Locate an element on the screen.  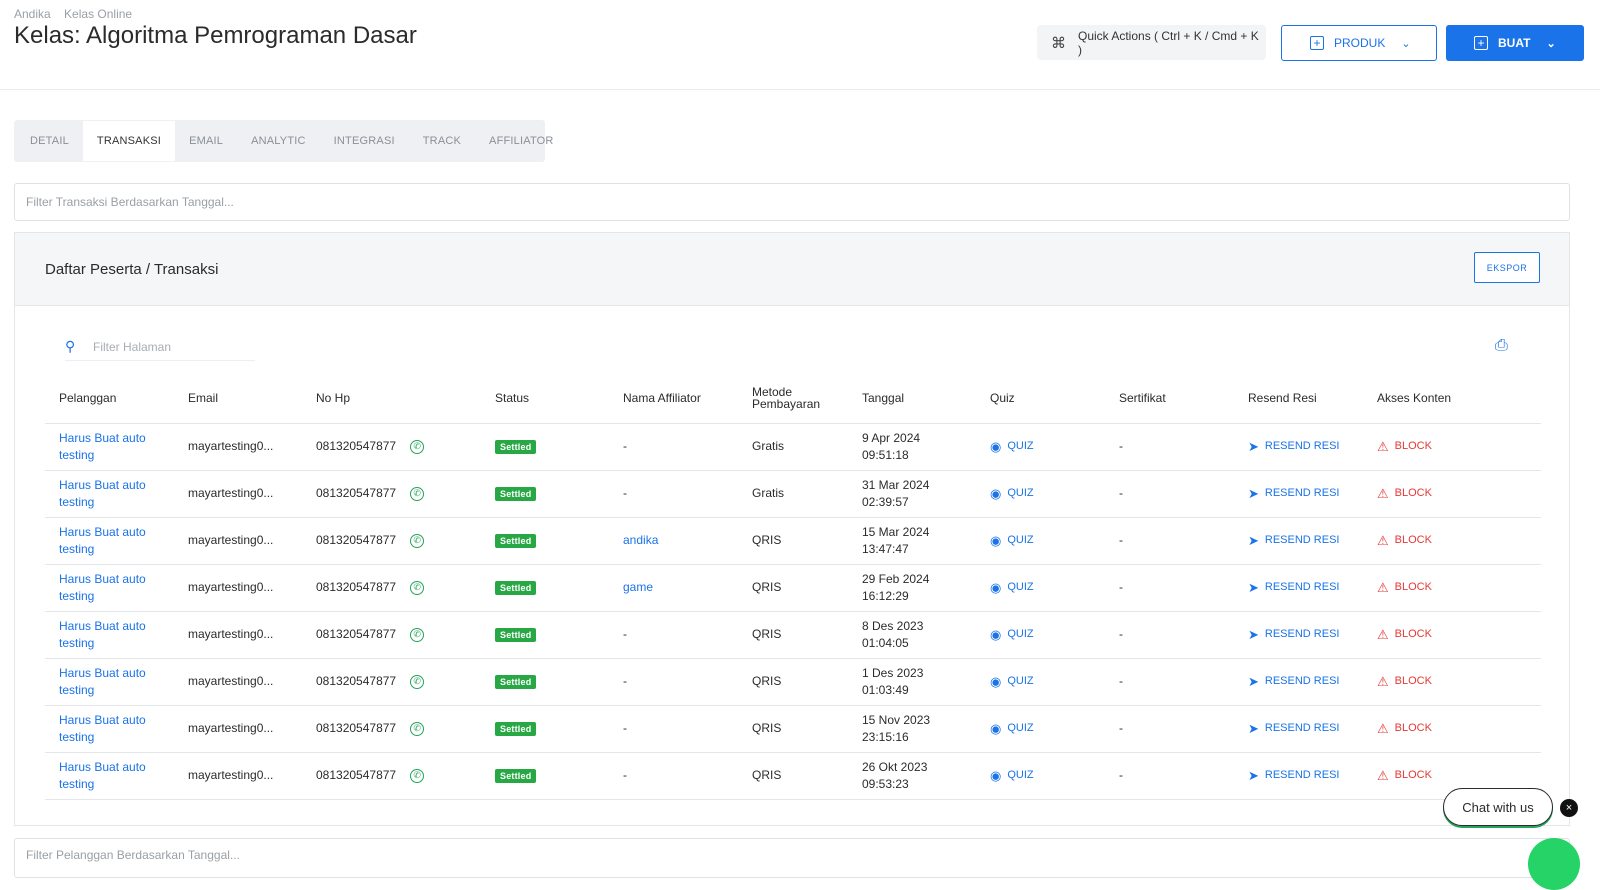
cell-sertifikat: - is located at coordinates (1169, 776).